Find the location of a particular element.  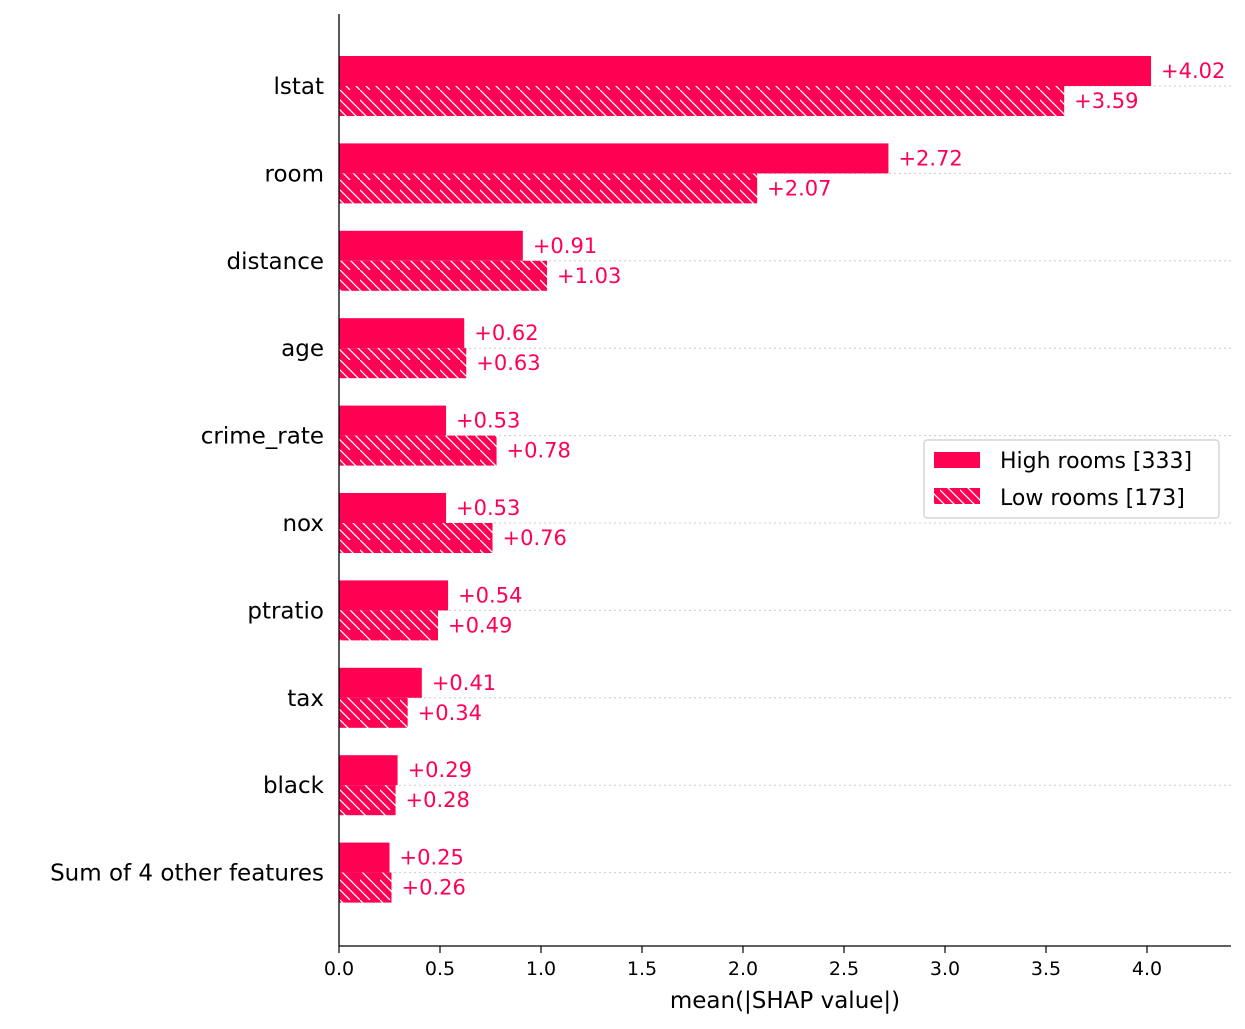

bar-low-rooms-tax is located at coordinates (373, 712).